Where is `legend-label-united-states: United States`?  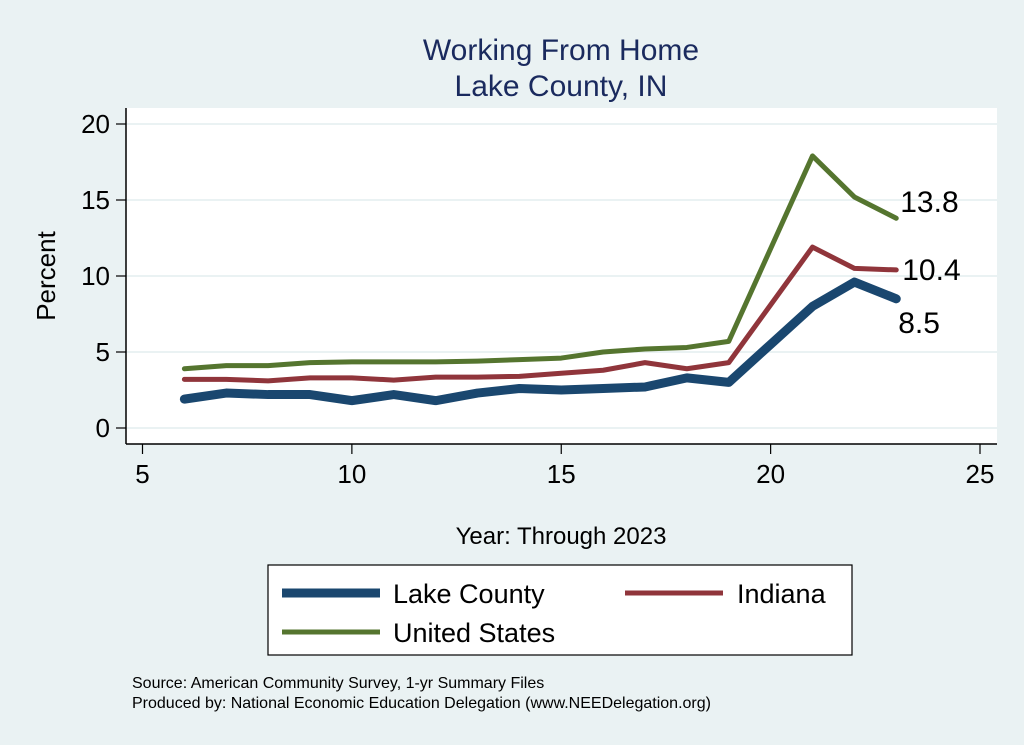 legend-label-united-states: United States is located at coordinates (474, 633).